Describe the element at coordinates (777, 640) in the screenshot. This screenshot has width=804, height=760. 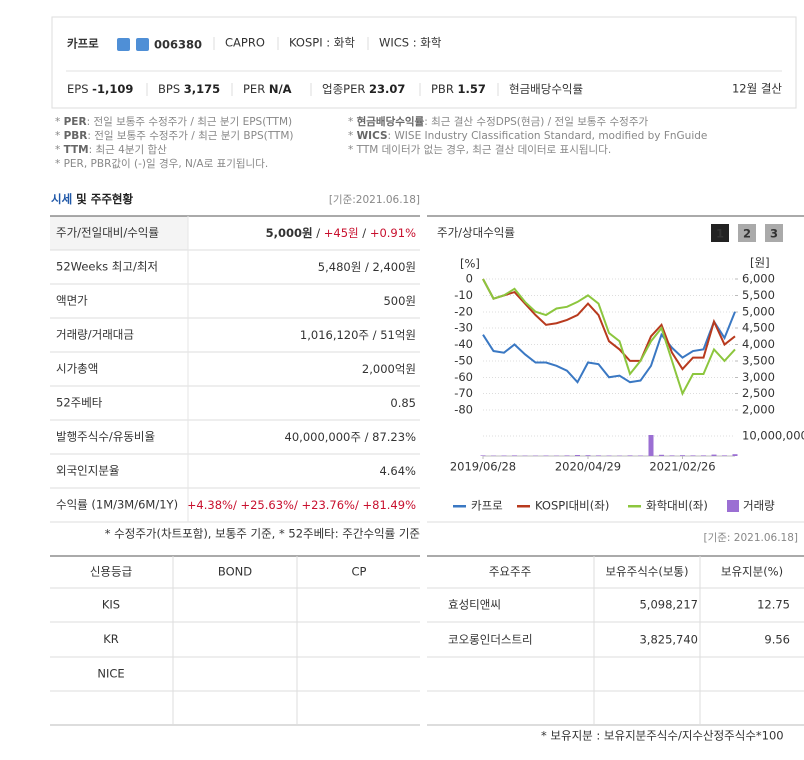
I see `holder-ratio: 9.56` at that location.